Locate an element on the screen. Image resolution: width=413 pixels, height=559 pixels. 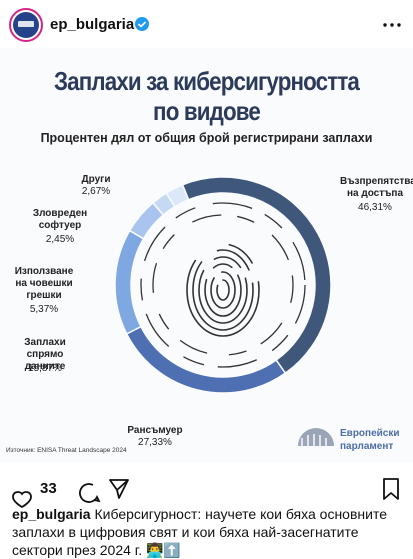
decor-ring is located at coordinates (223, 285).